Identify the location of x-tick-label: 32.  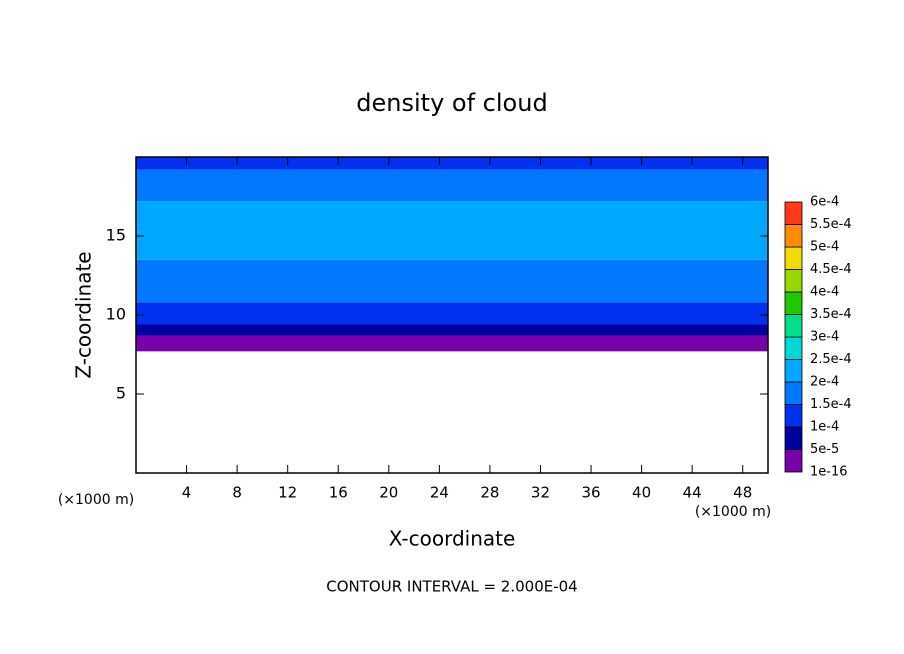
(540, 493).